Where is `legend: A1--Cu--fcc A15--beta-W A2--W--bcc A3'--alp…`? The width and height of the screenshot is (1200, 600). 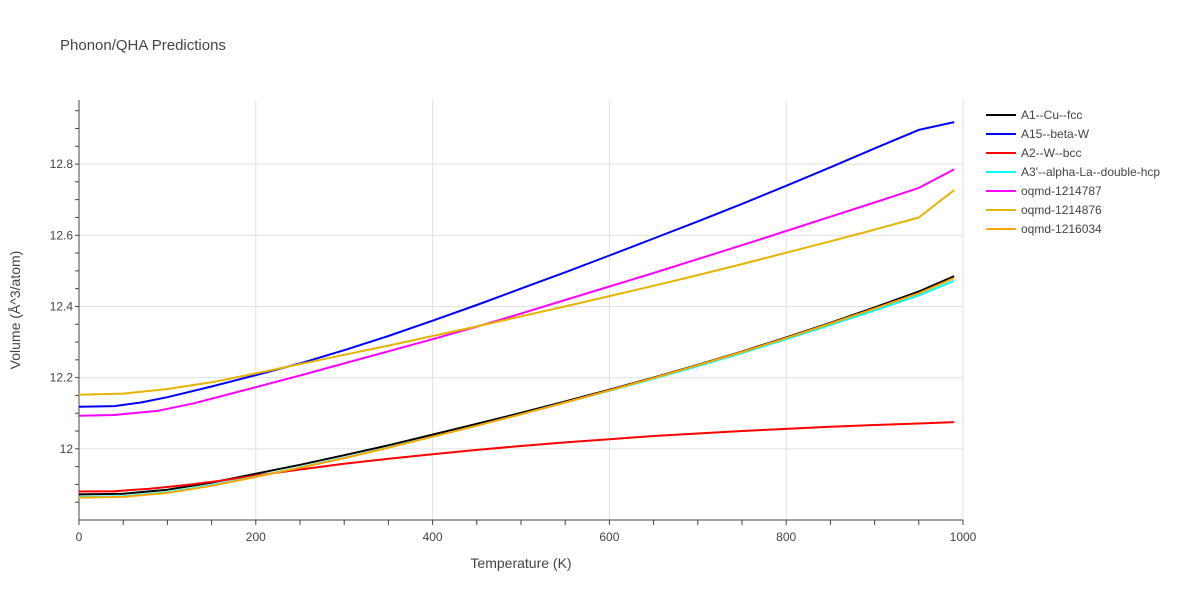
legend: A1--Cu--fcc A15--beta-W A2--W--bcc A3'--alp… is located at coordinates (1073, 172).